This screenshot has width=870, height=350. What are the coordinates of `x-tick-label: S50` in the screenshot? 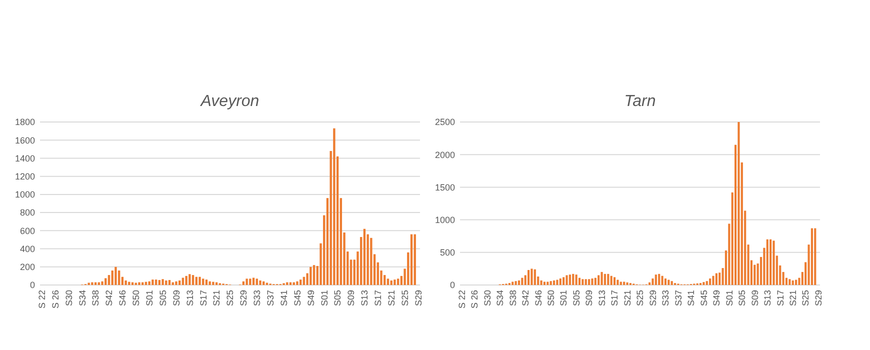 It's located at (551, 298).